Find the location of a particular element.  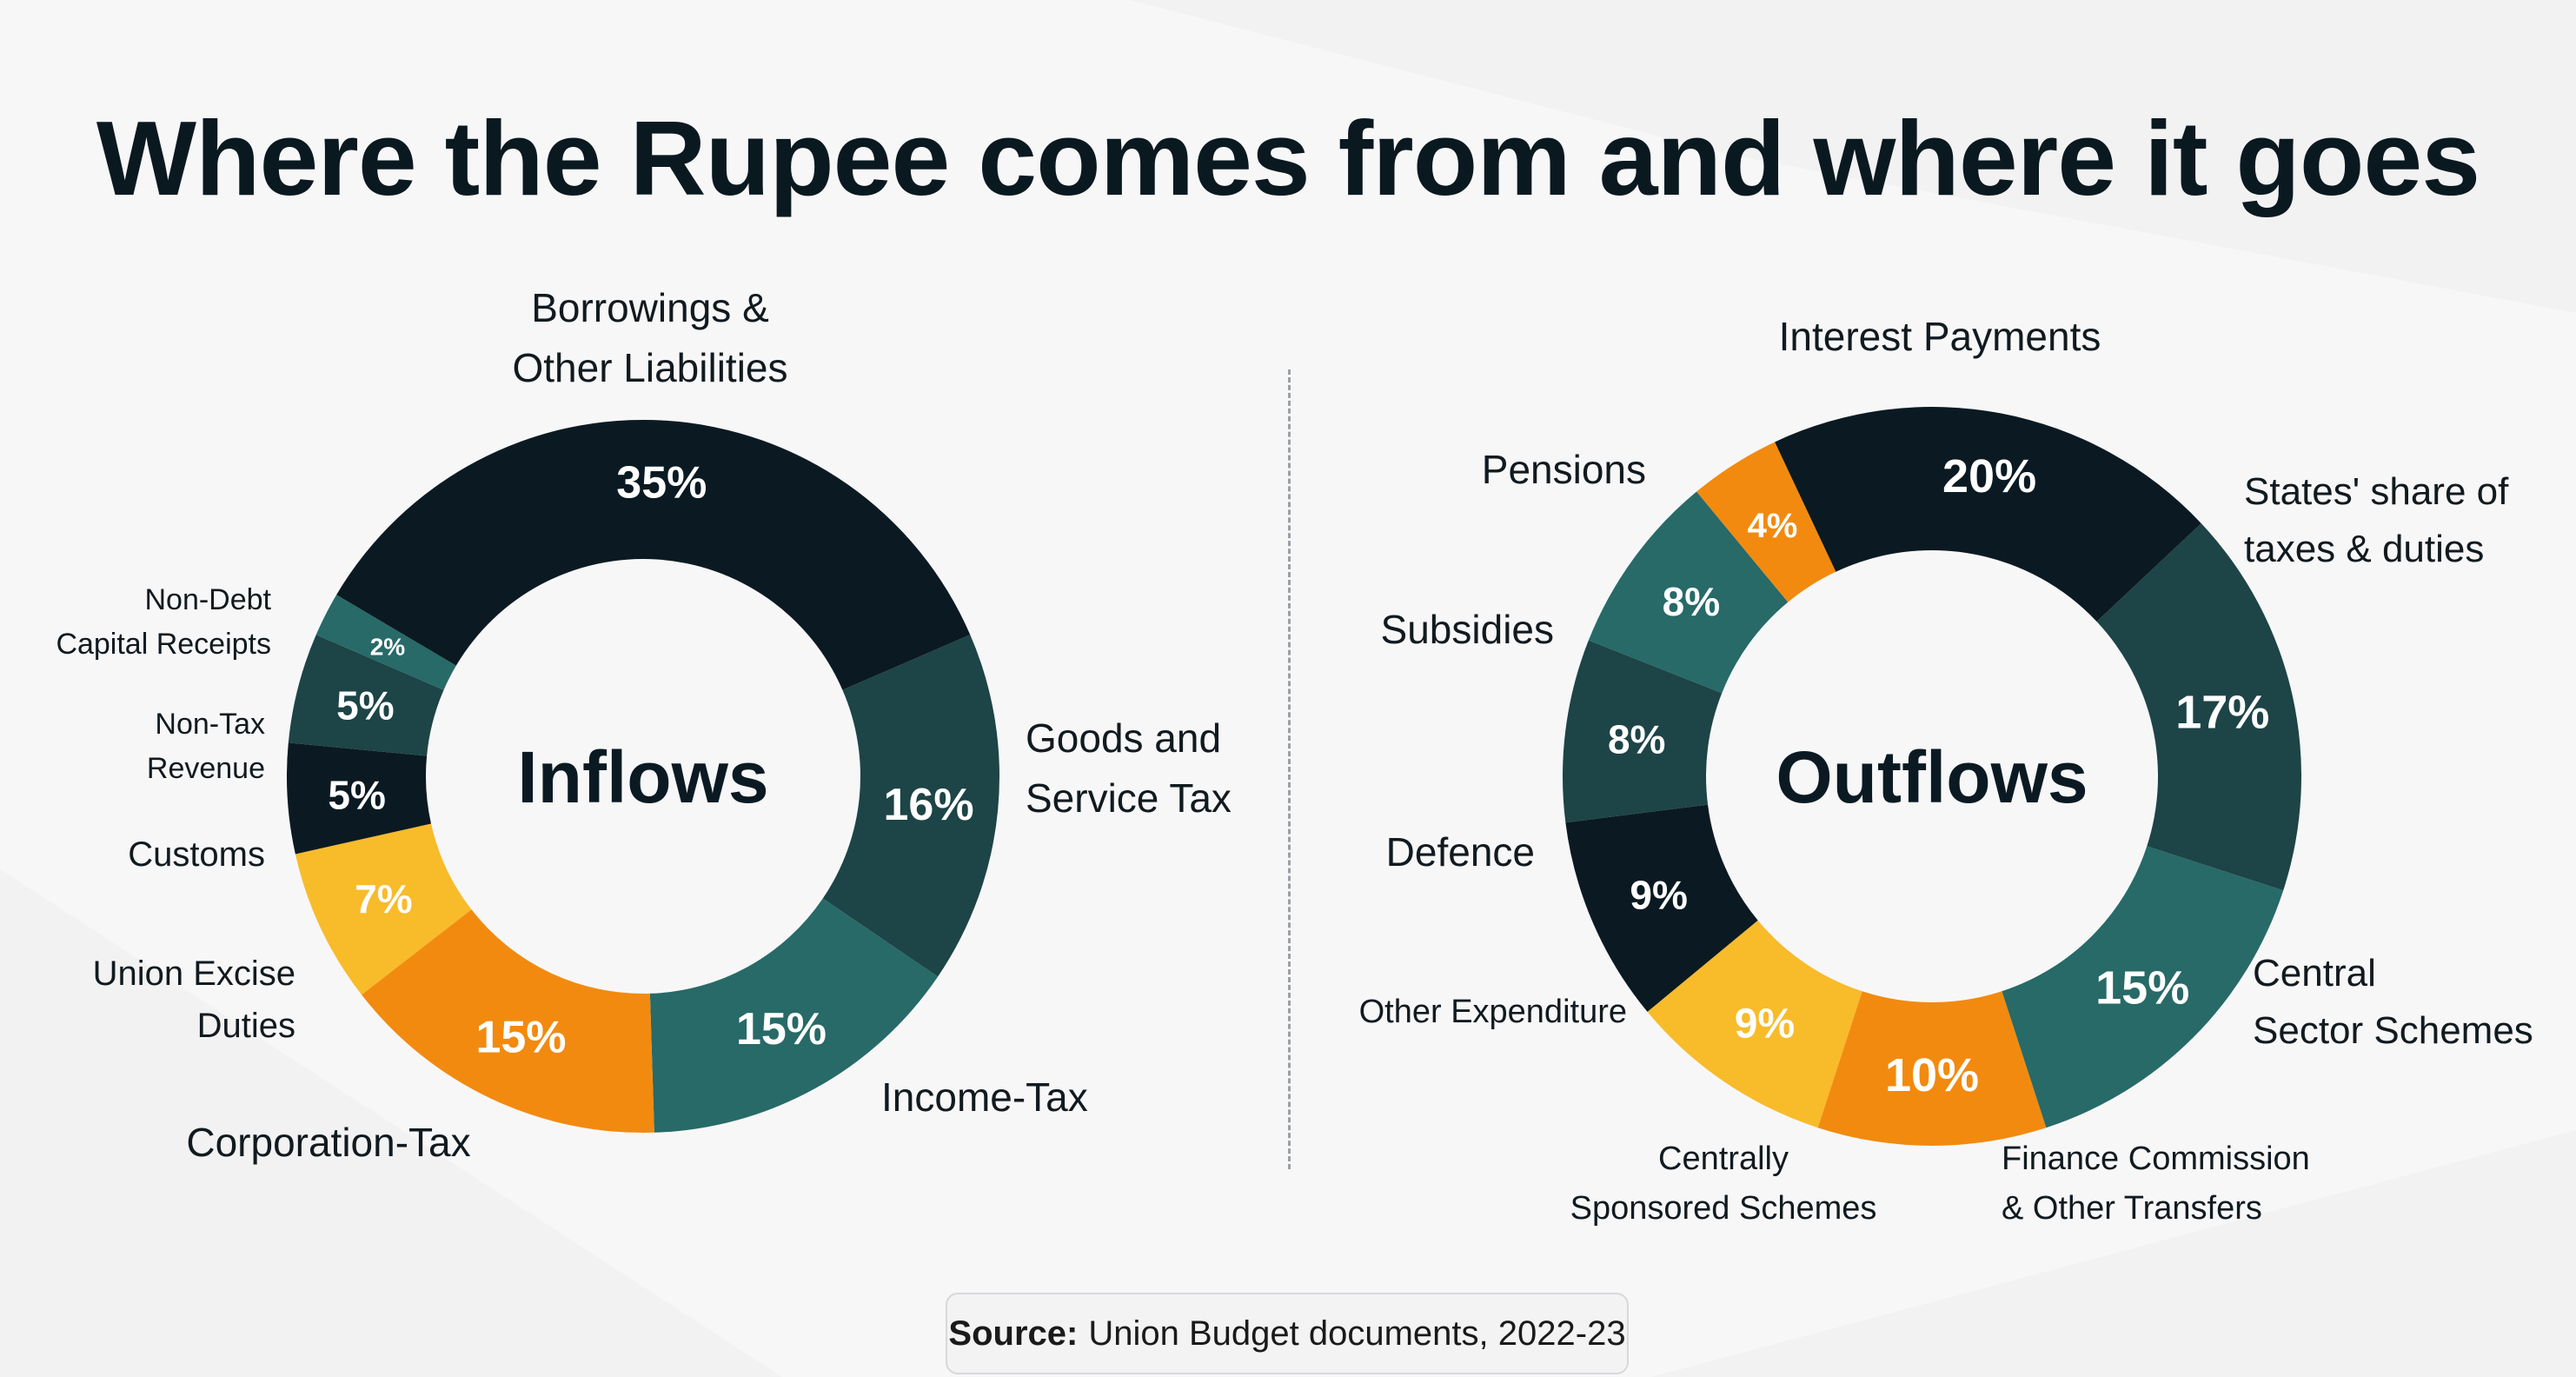

slice-income-tax is located at coordinates (794, 1015).